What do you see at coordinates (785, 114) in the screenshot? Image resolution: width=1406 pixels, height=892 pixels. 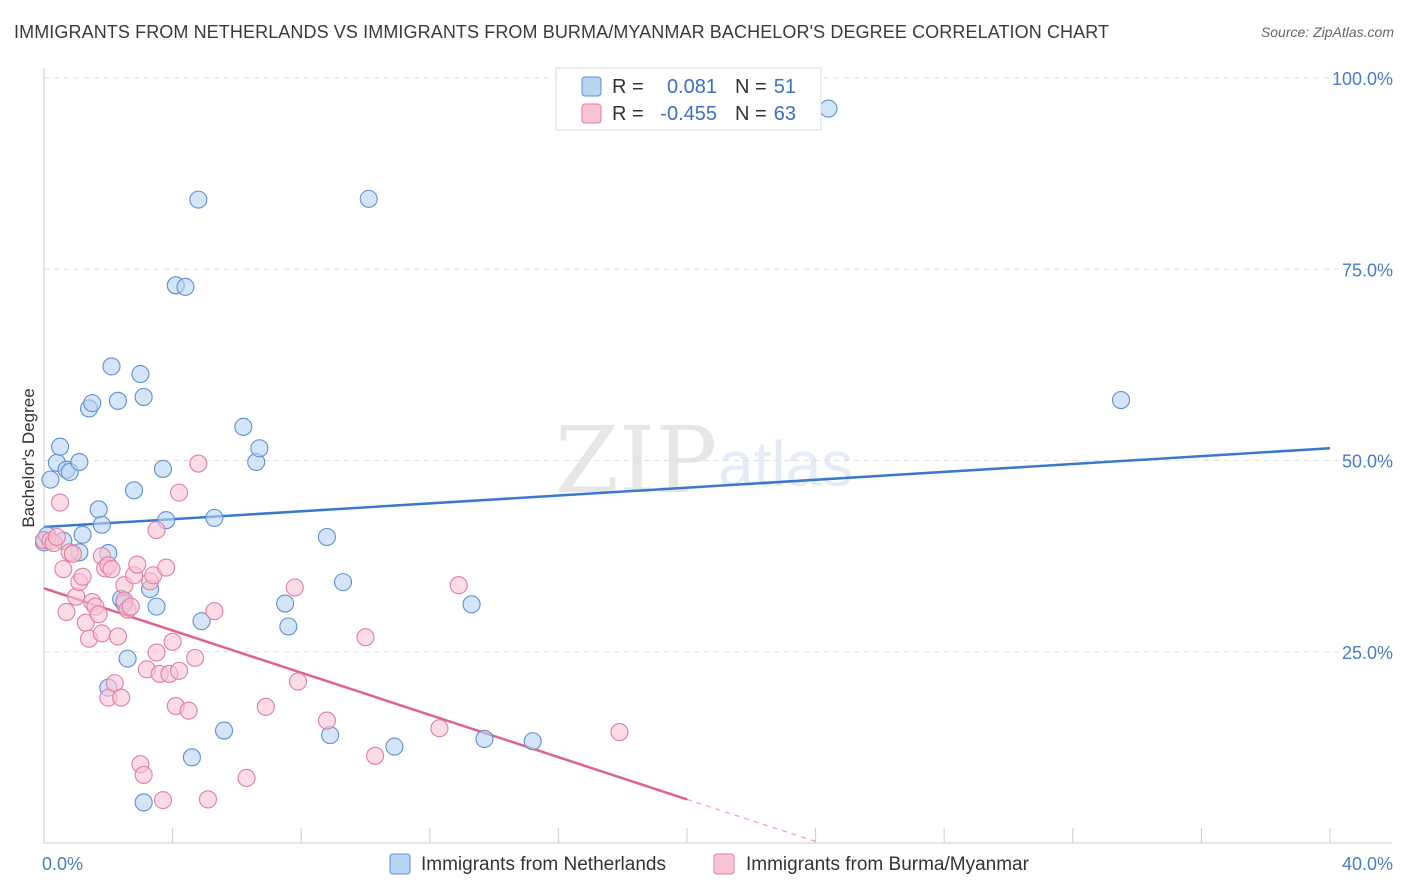 I see `legend-n-value-2: 63` at bounding box center [785, 114].